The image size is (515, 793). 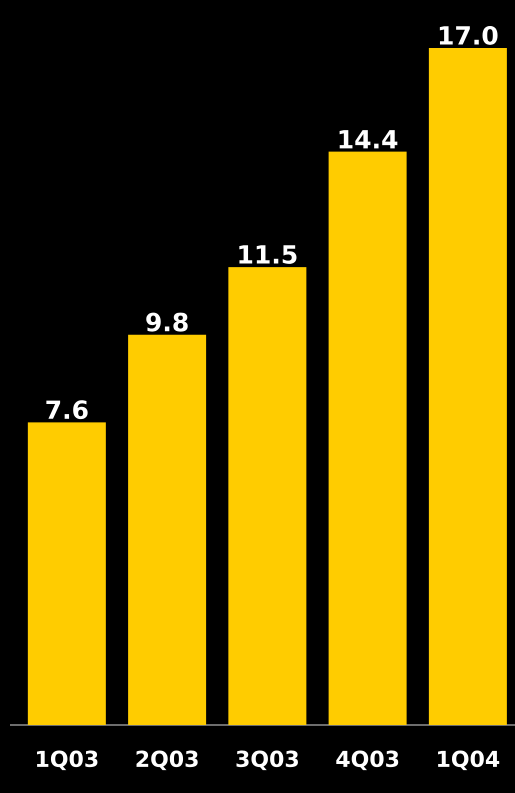 I want to click on x-tick-label: 1Q03, so click(x=67, y=760).